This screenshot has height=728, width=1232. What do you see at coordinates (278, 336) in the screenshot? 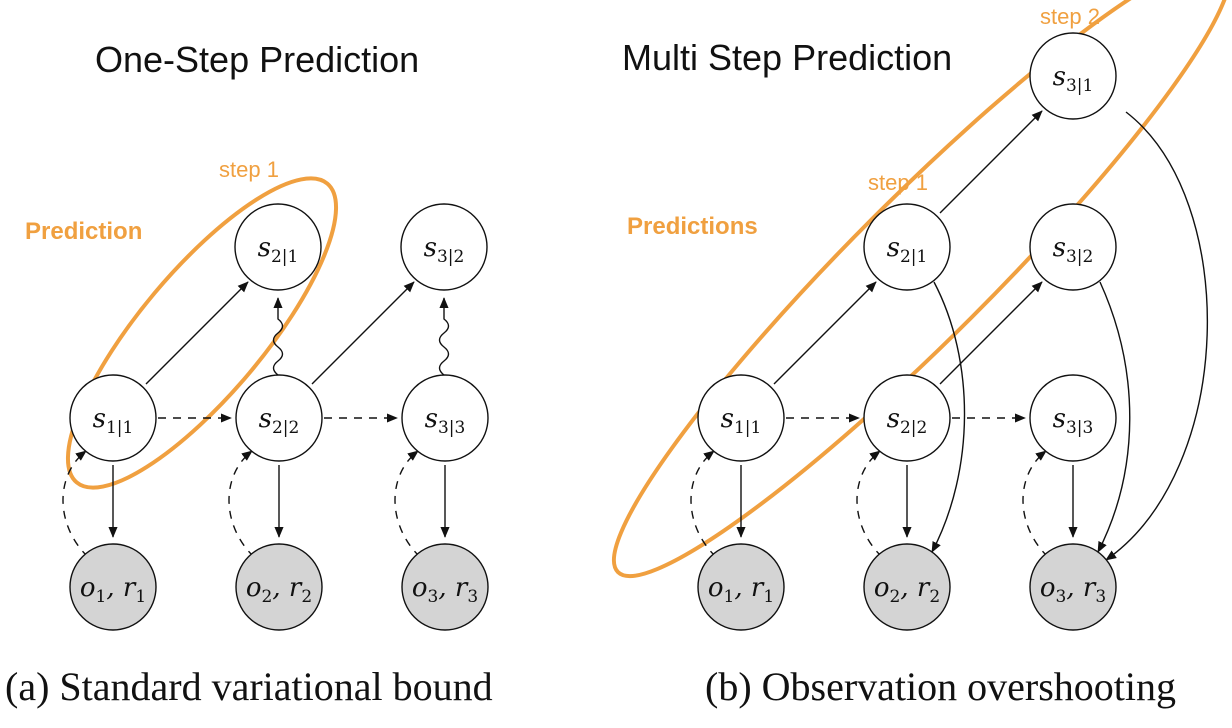
I see `edge-a-s22-s21-wavy` at bounding box center [278, 336].